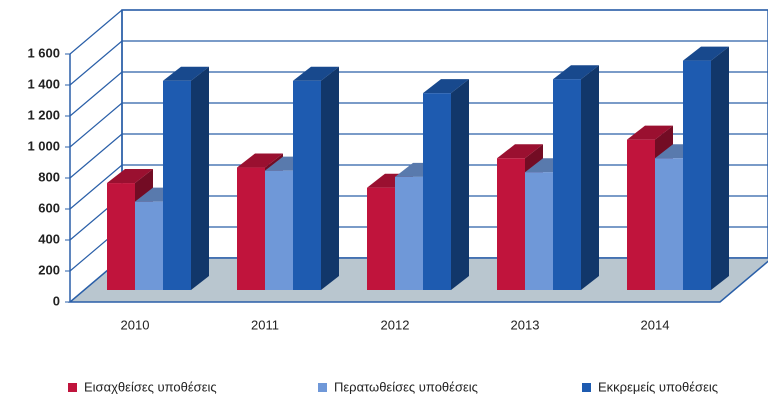 This screenshot has width=768, height=403. Describe the element at coordinates (655, 324) in the screenshot. I see `x-tick-label: 2014` at that location.